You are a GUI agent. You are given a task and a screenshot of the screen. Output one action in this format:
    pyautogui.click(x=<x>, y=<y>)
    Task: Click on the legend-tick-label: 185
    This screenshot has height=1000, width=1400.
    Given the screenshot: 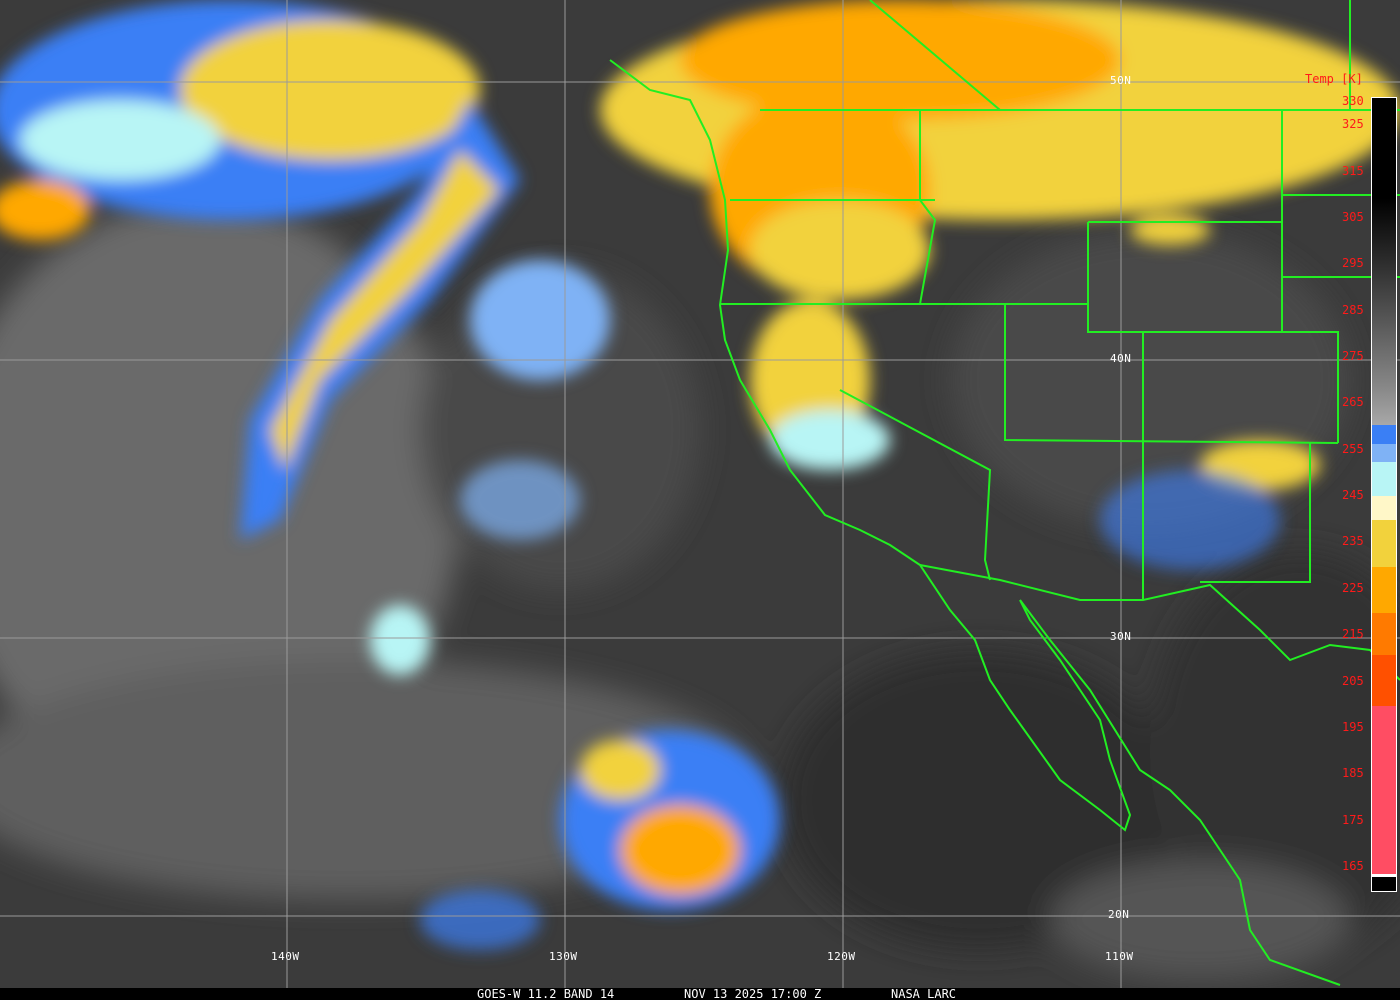 What is the action you would take?
    pyautogui.click(x=1353, y=773)
    